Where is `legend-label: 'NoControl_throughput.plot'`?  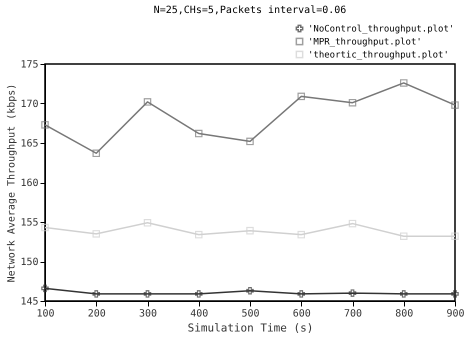 legend-label: 'NoControl_throughput.plot' is located at coordinates (381, 29).